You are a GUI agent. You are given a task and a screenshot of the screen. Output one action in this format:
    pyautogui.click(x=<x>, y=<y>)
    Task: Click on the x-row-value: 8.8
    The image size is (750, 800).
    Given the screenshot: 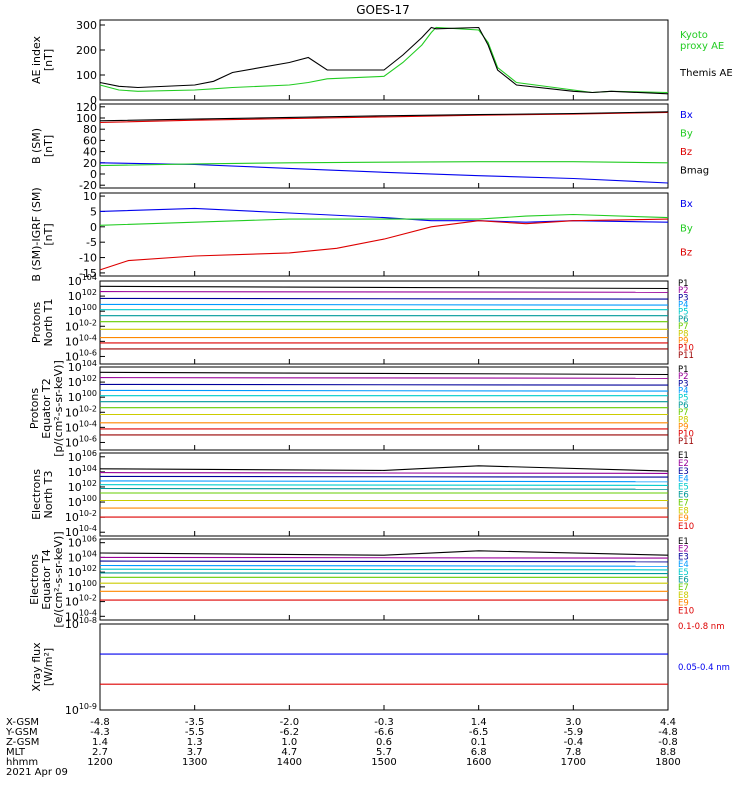 What is the action you would take?
    pyautogui.click(x=668, y=752)
    